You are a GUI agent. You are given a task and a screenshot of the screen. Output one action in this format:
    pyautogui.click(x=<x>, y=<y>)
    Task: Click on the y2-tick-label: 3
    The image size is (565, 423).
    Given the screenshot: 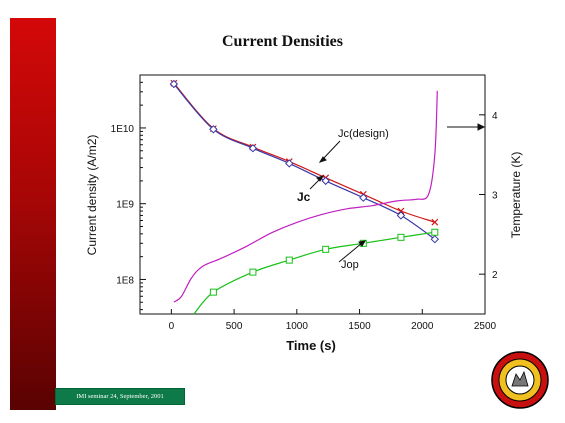 What is the action you would take?
    pyautogui.click(x=495, y=196)
    